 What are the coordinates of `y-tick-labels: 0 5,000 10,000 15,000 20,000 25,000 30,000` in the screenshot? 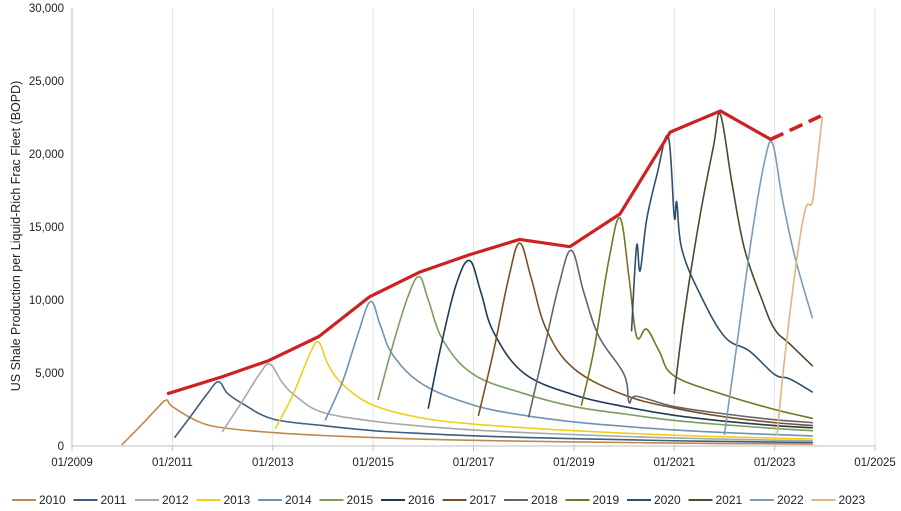 It's located at (46, 228).